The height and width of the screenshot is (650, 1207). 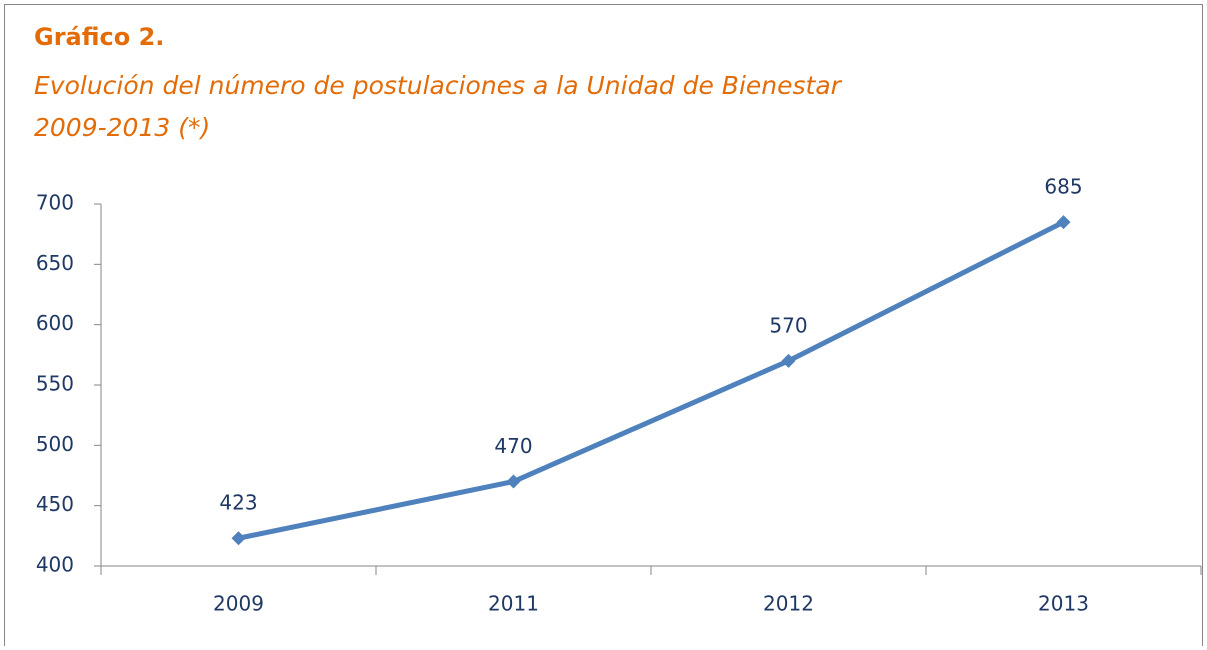 What do you see at coordinates (55, 323) in the screenshot?
I see `y-tick-label: 600` at bounding box center [55, 323].